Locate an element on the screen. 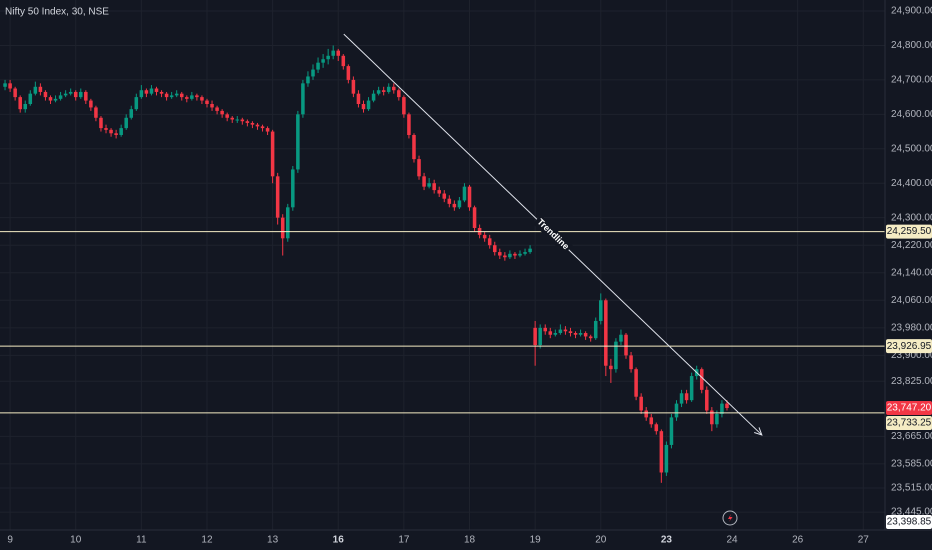  trendline-arrow is located at coordinates (758, 431).